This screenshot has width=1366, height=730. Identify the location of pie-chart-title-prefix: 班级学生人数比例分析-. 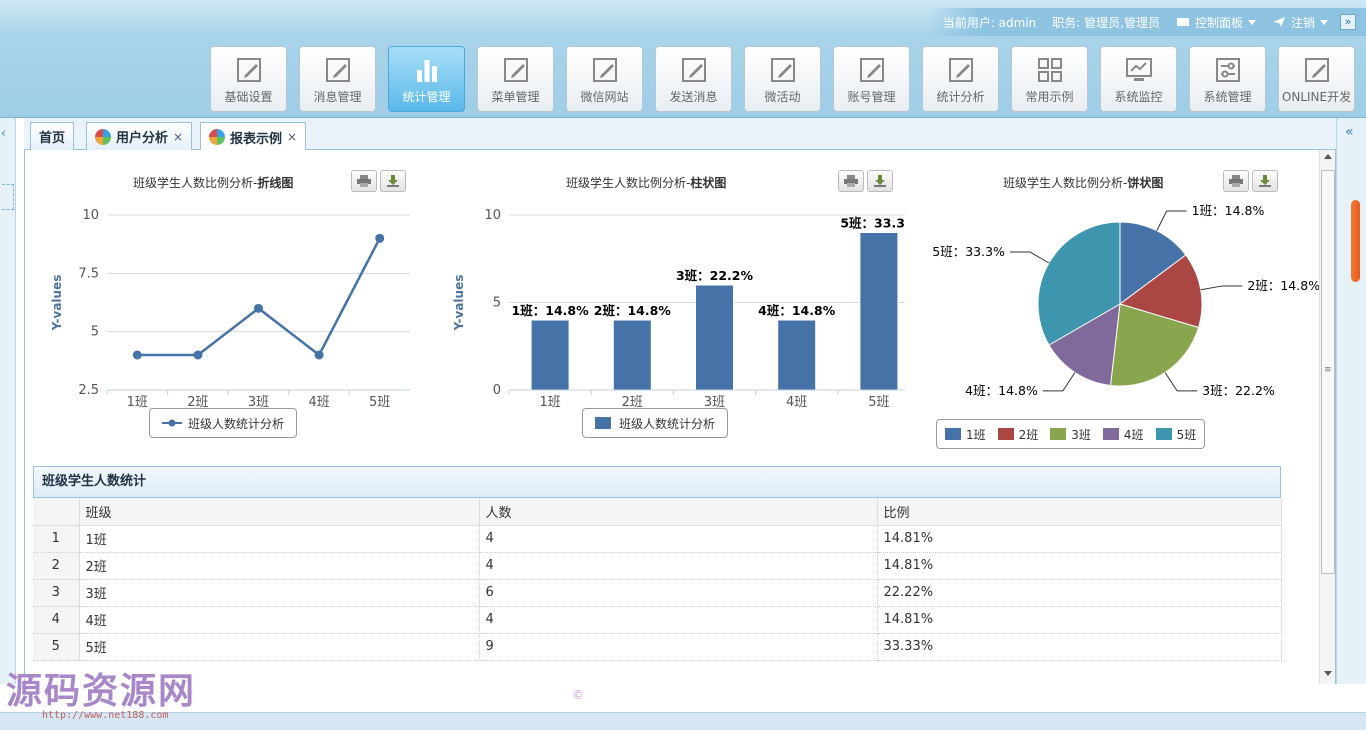
(1065, 183).